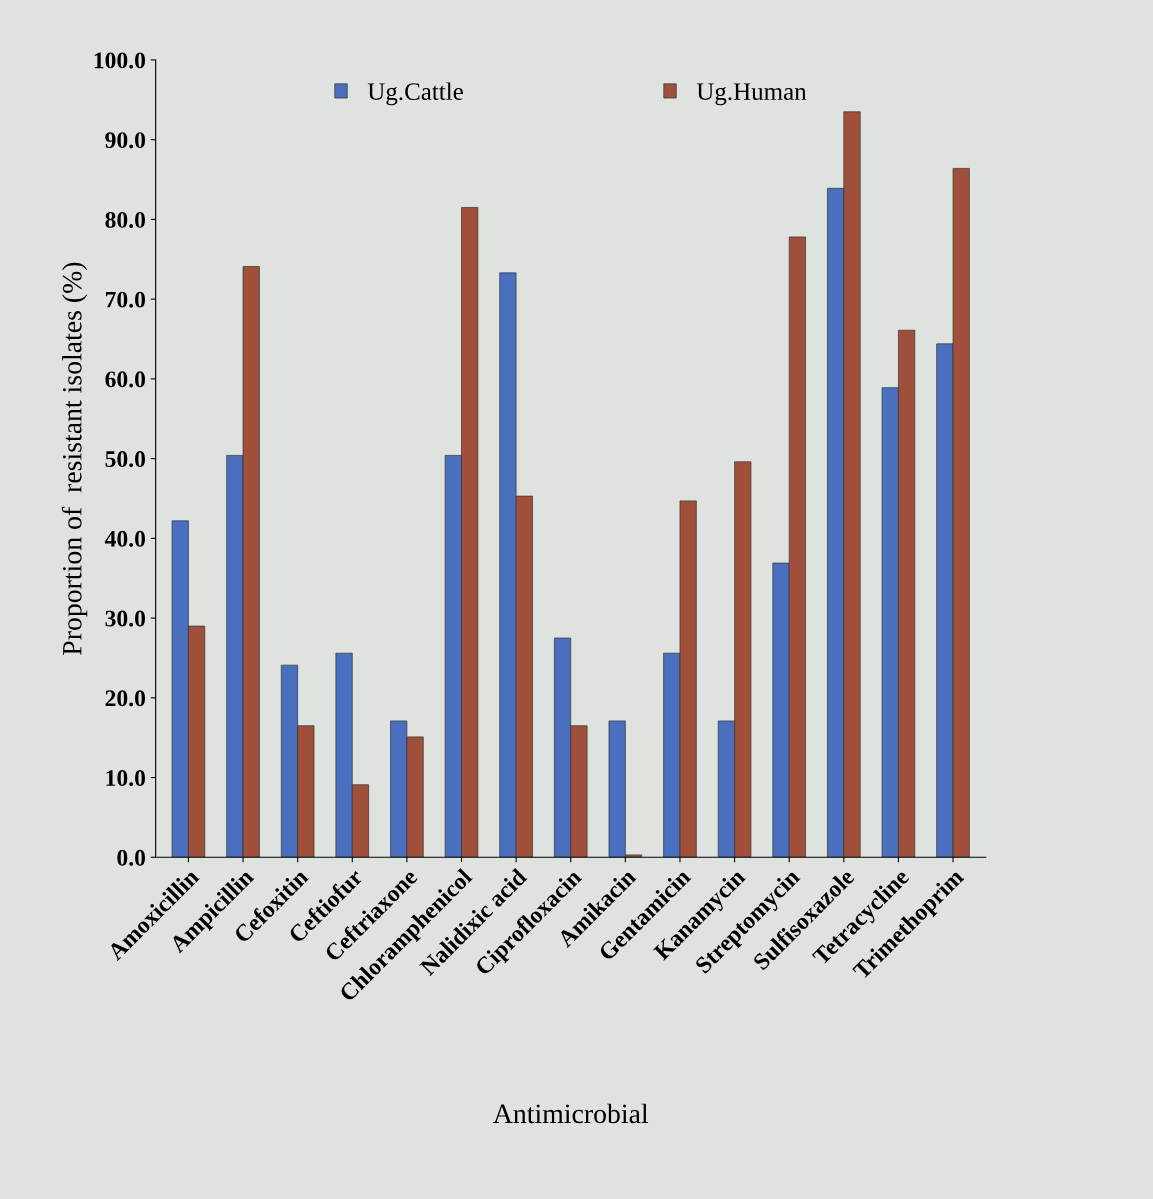 This screenshot has width=1153, height=1199. I want to click on y-tick-label: 80.0, so click(125, 219).